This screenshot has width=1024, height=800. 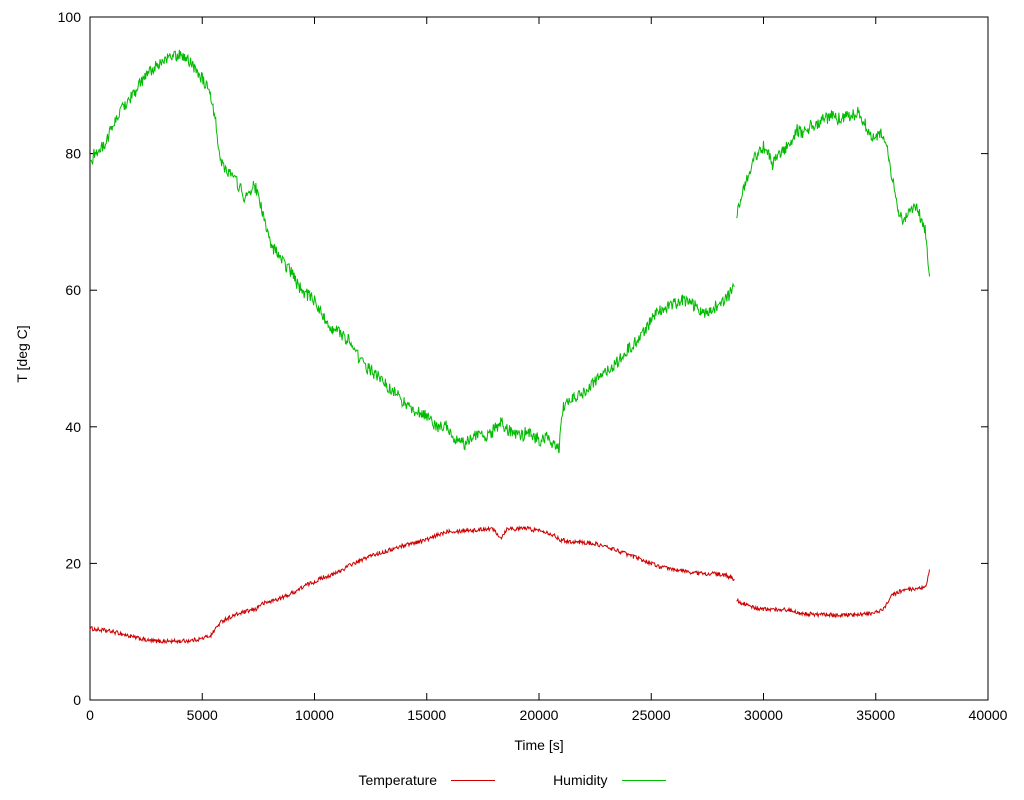 I want to click on y-tick-label: 80, so click(x=73, y=154).